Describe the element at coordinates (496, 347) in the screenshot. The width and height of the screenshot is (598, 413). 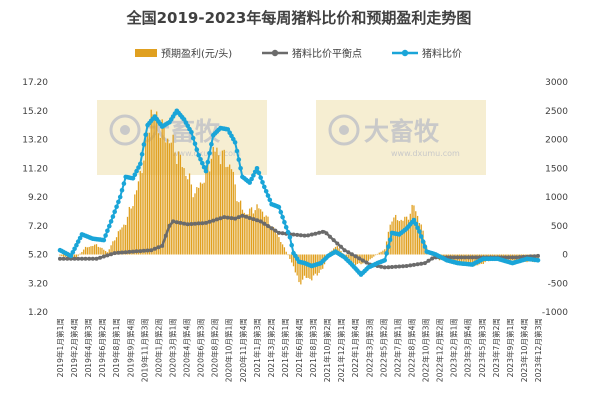
I see `x-tick-label: 2023年7月第2周` at that location.